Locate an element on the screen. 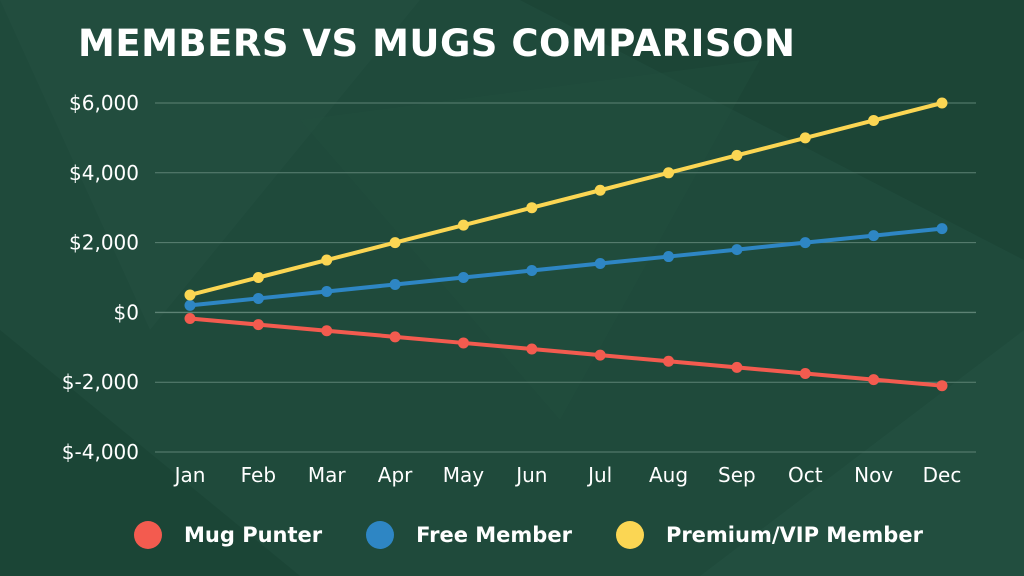 The image size is (1024, 576). x-tick-label: Oct is located at coordinates (805, 475).